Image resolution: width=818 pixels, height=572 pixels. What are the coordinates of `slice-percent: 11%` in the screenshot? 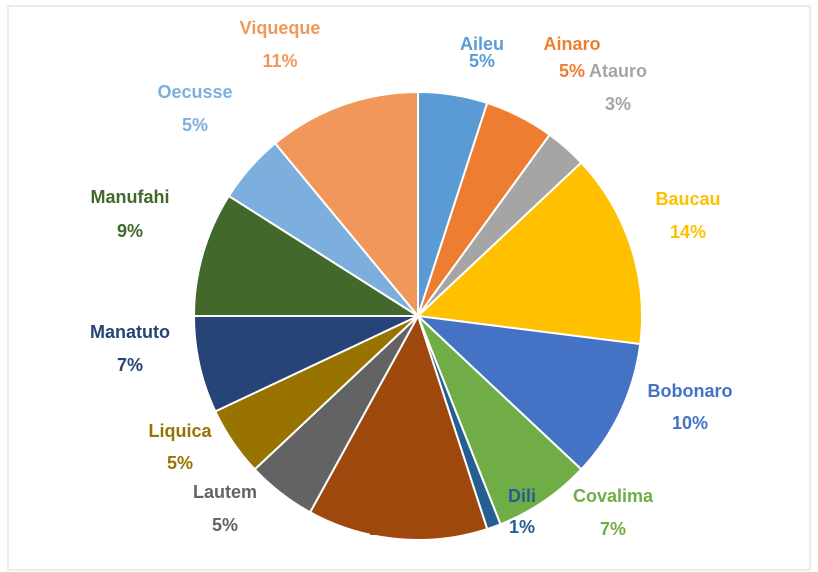 It's located at (279, 61).